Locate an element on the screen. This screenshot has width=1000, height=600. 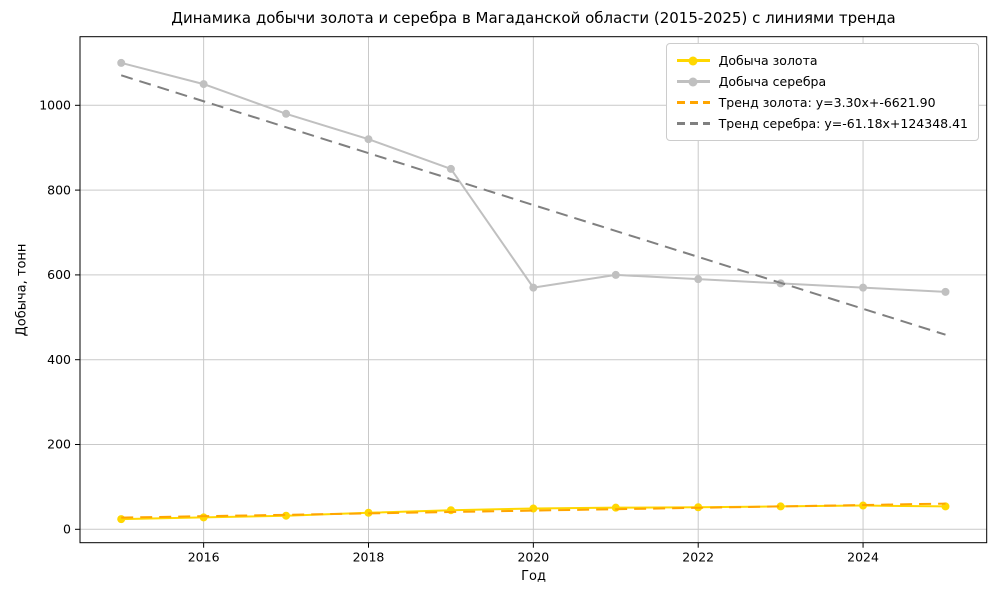
legend-item-gold: Добыча золота is located at coordinates (822, 60).